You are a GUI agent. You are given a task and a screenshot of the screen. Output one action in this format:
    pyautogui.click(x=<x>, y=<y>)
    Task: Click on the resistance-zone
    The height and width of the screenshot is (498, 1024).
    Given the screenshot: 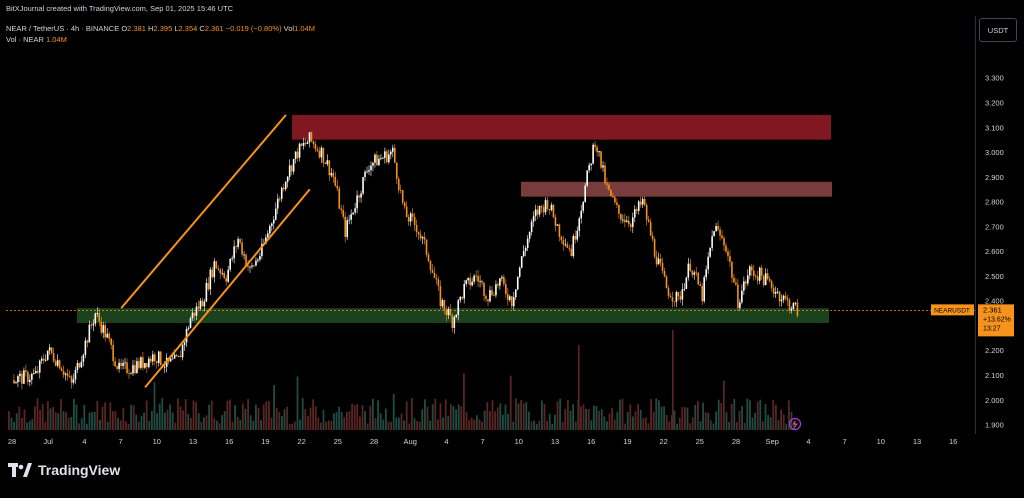 What is the action you would take?
    pyautogui.click(x=561, y=127)
    